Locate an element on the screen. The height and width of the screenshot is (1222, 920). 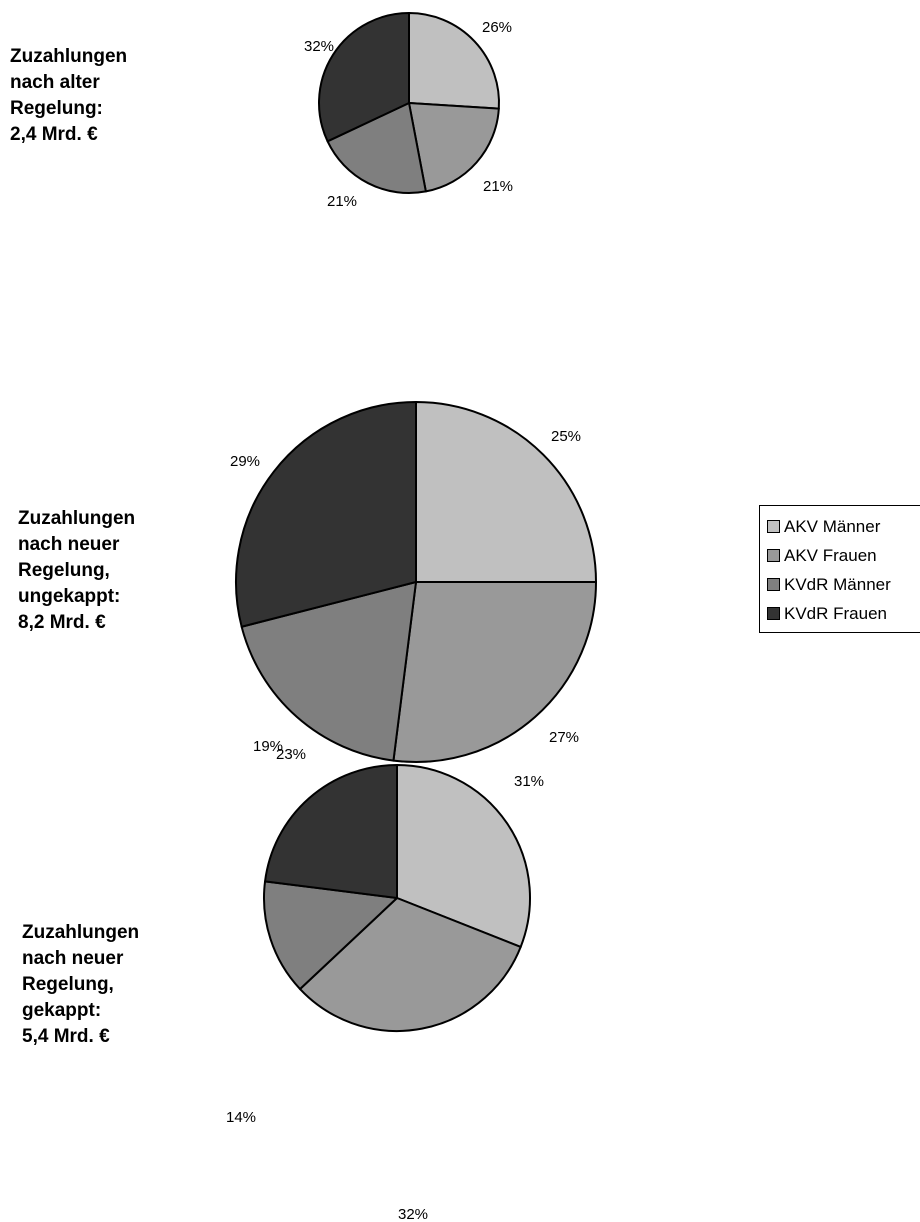
legend-label: KVdR Männer is located at coordinates (837, 584).